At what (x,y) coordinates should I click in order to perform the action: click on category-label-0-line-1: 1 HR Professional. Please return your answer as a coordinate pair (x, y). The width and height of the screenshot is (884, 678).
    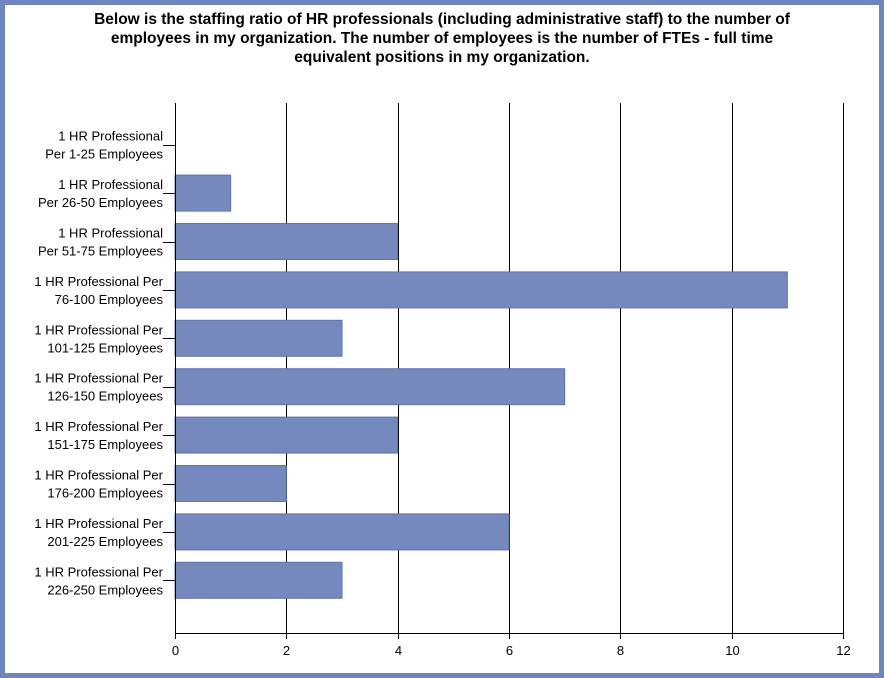
    Looking at the image, I should click on (110, 136).